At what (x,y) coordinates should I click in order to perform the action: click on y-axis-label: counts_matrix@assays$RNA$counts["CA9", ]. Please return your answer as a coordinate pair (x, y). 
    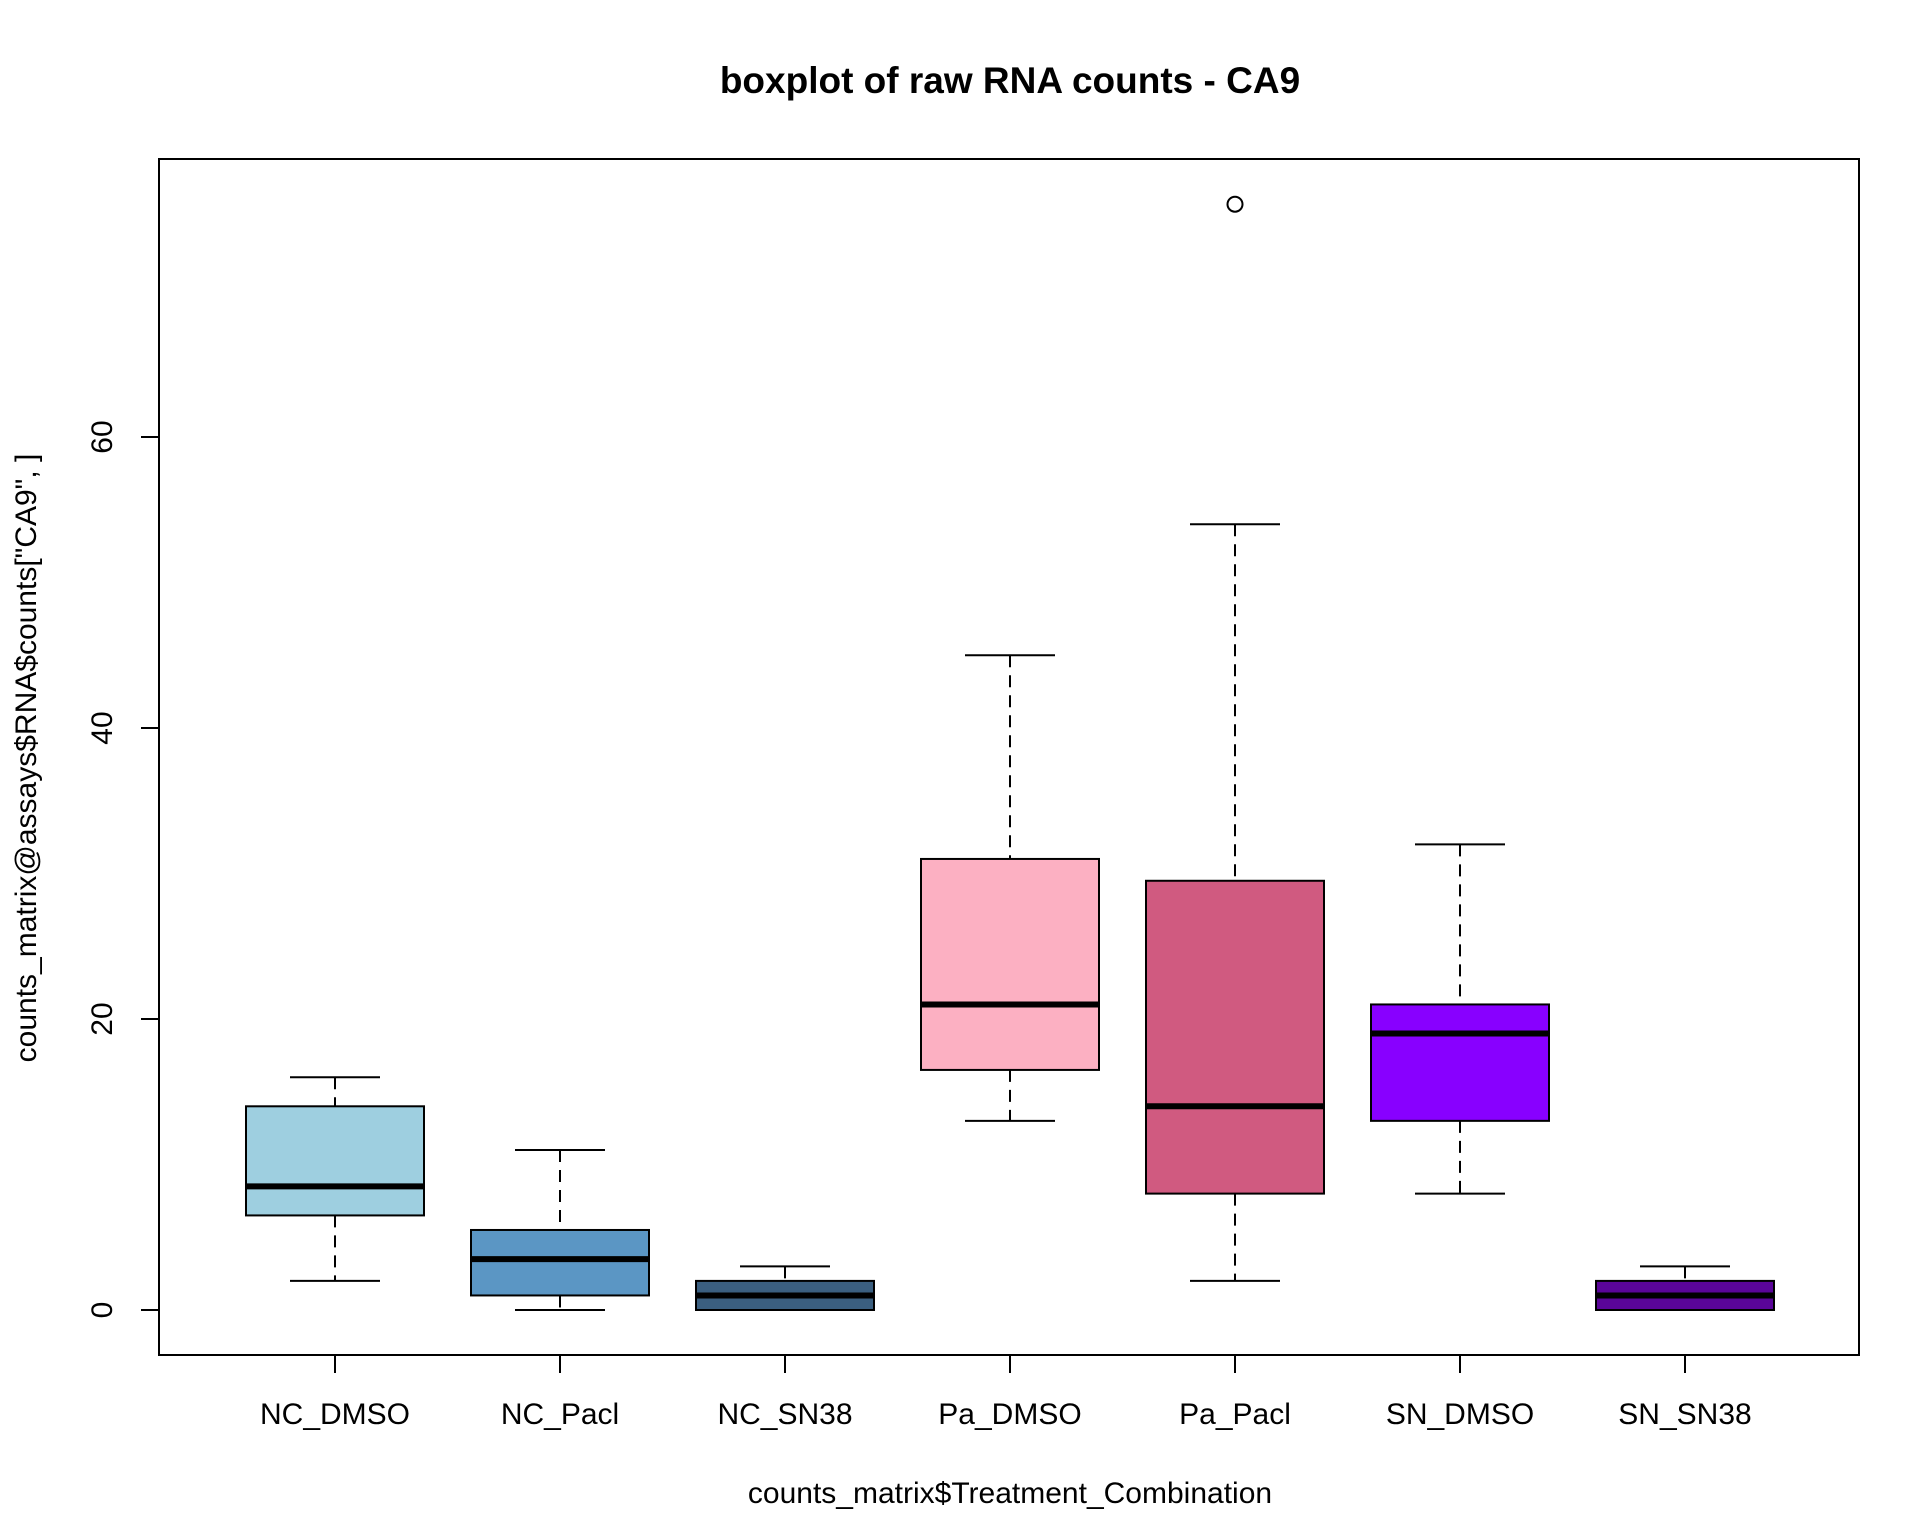
    Looking at the image, I should click on (26, 758).